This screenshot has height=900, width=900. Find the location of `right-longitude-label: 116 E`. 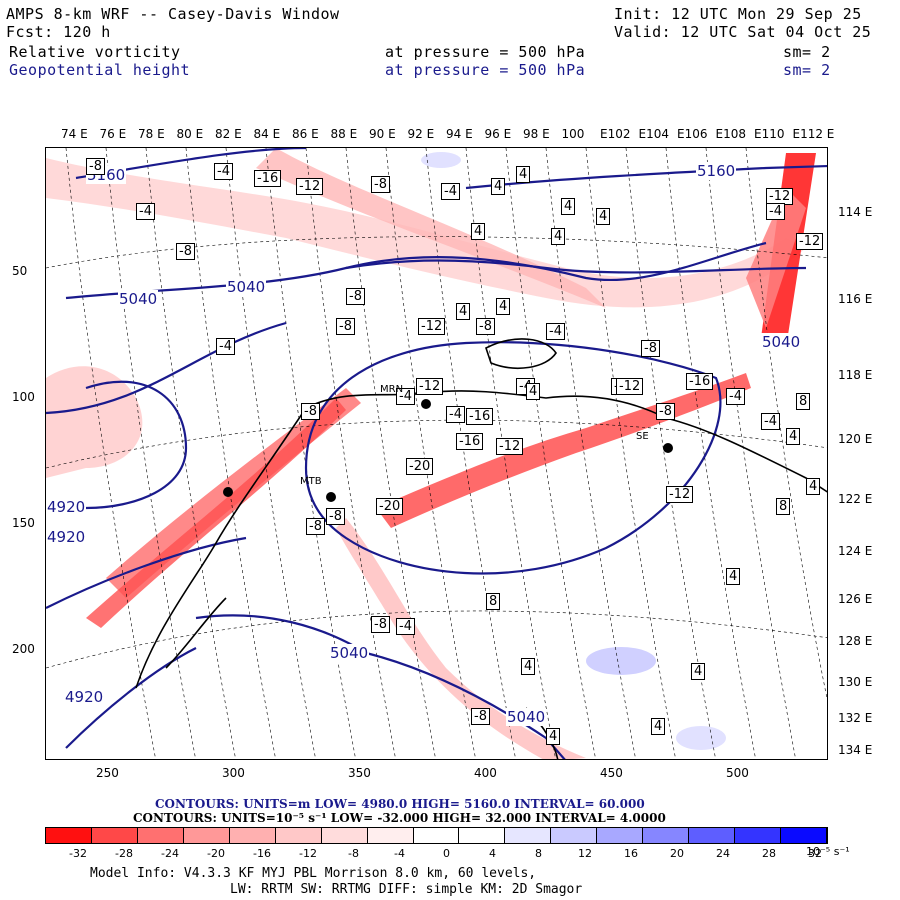

right-longitude-label: 116 E is located at coordinates (855, 299).